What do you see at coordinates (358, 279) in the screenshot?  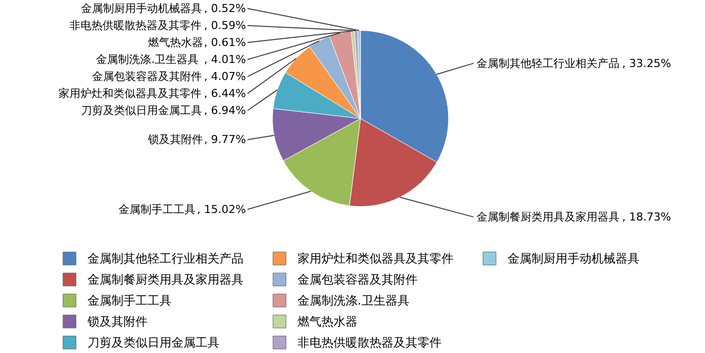 I see `legend-label: 金属包装容器及其附件` at bounding box center [358, 279].